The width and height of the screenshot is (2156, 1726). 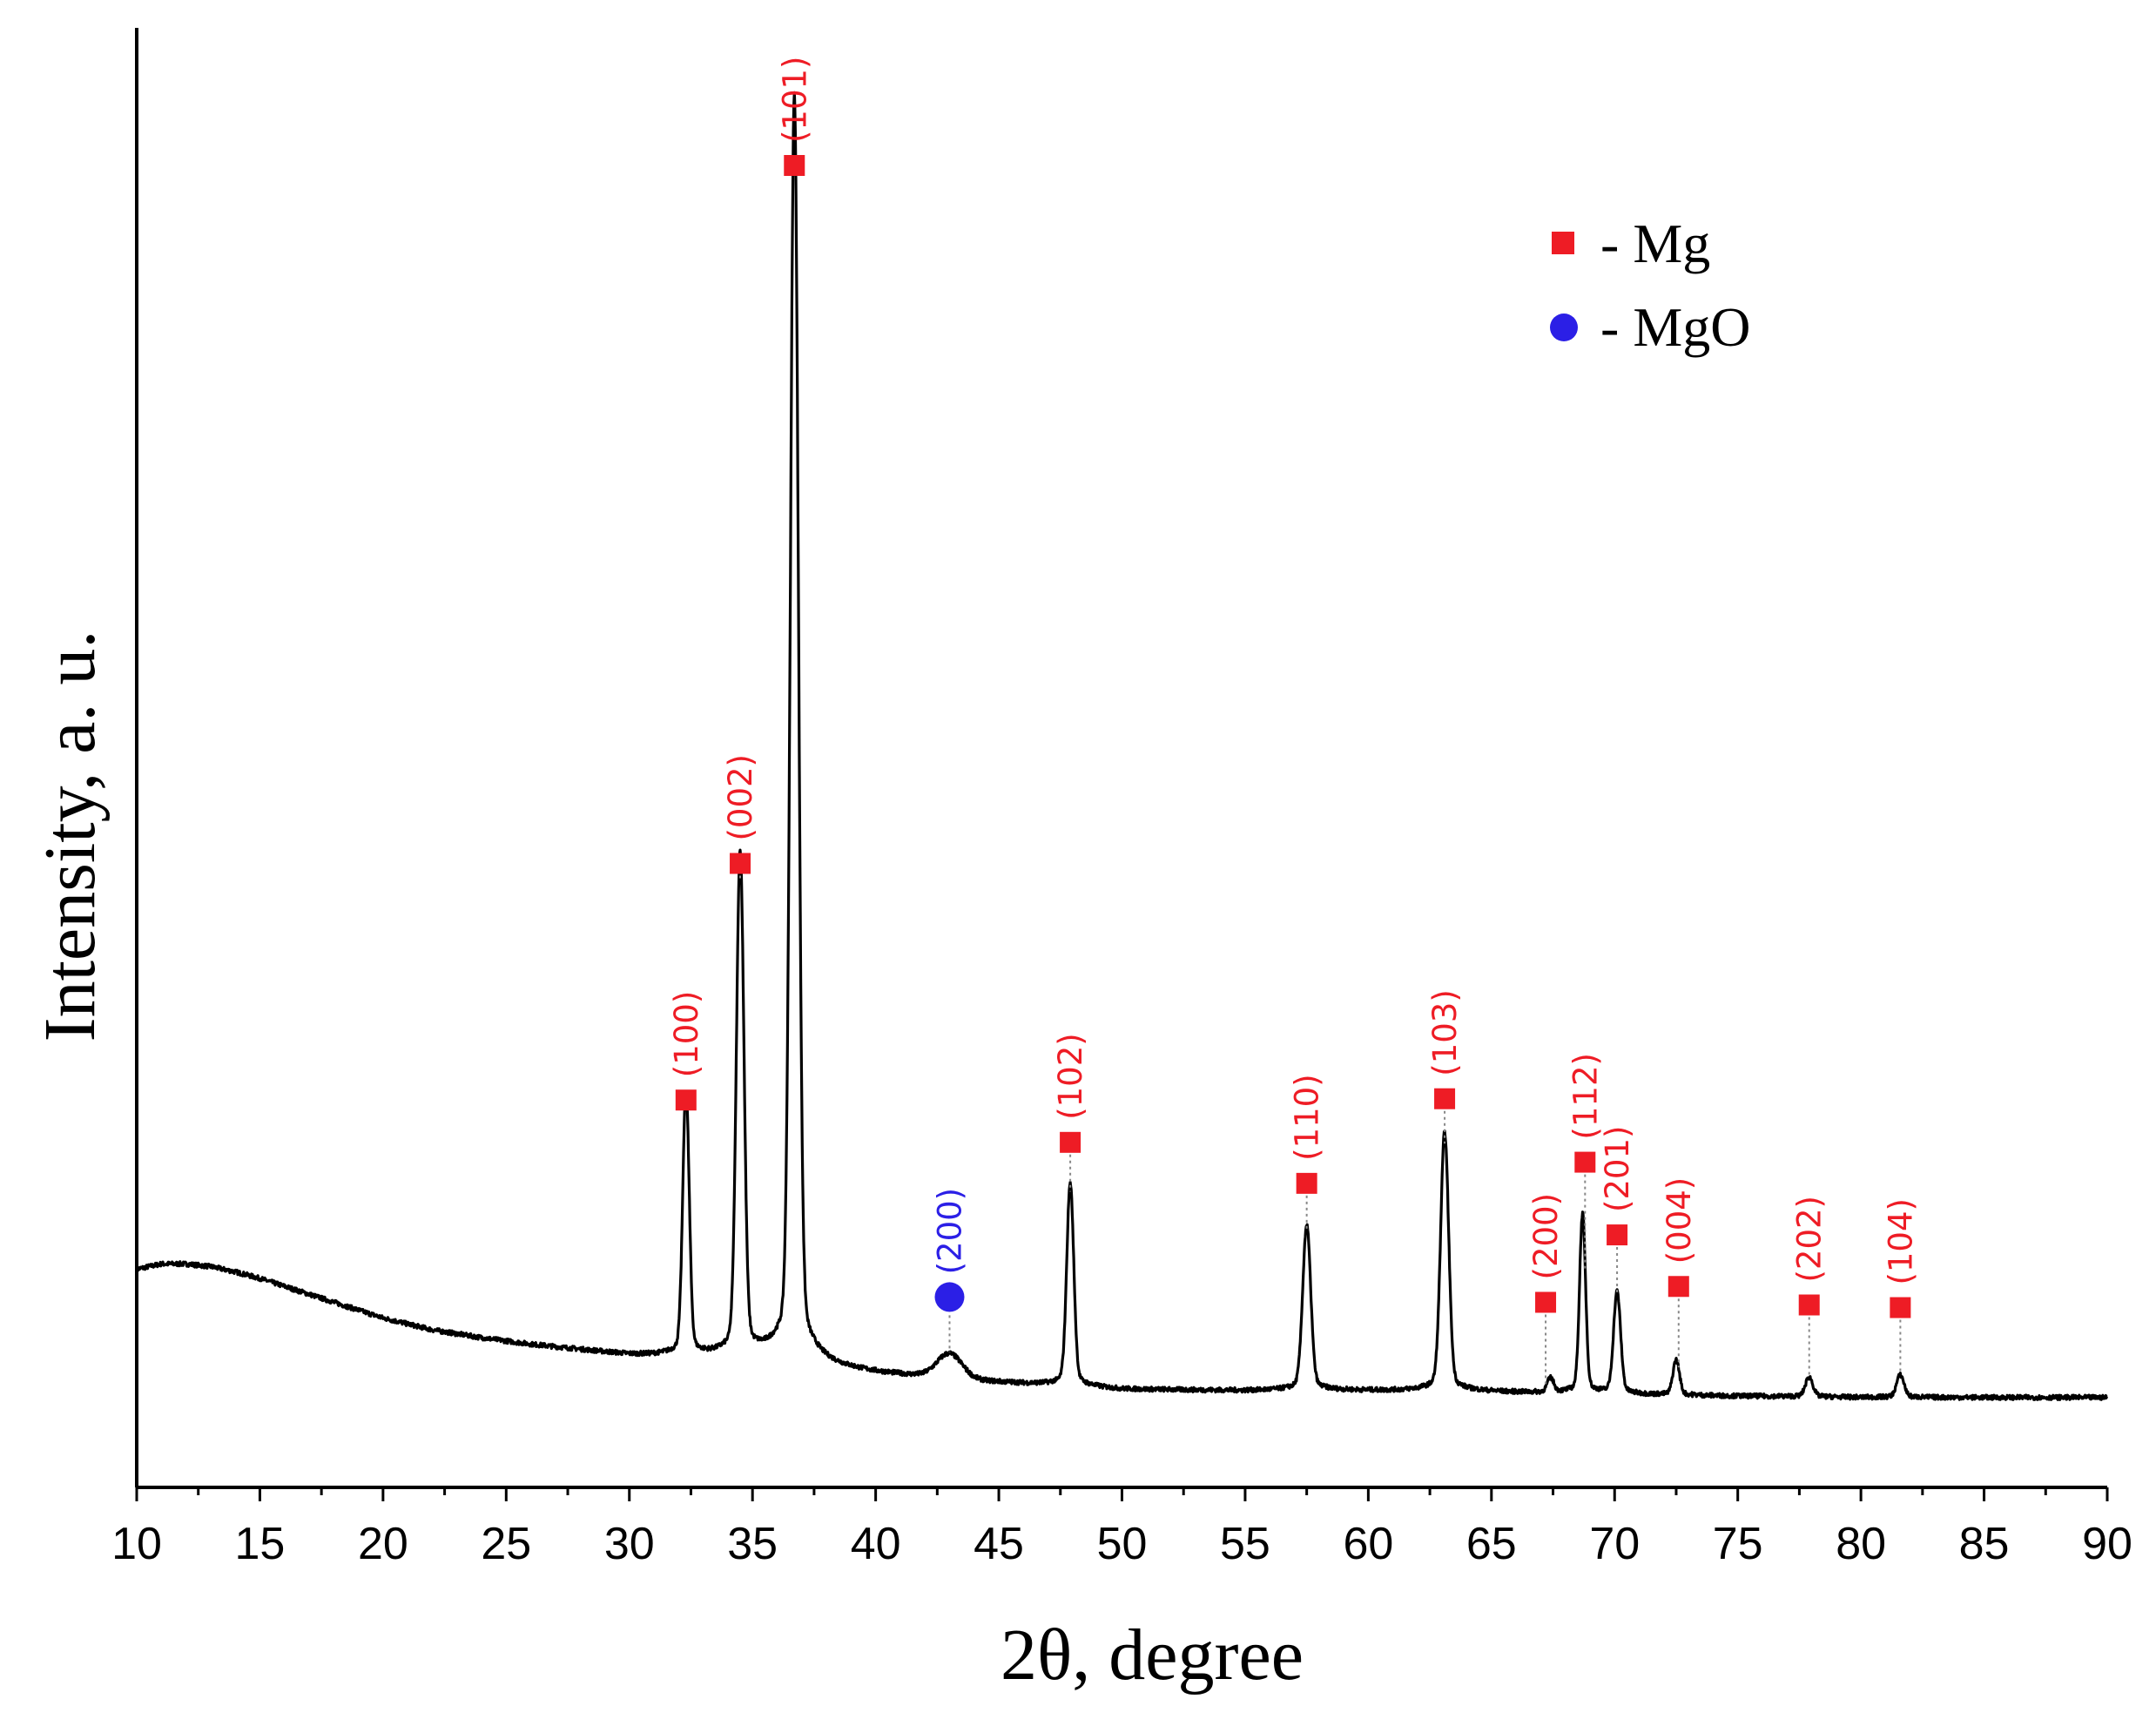 What do you see at coordinates (1675, 327) in the screenshot?
I see `legend-mgo-label: - MgO` at bounding box center [1675, 327].